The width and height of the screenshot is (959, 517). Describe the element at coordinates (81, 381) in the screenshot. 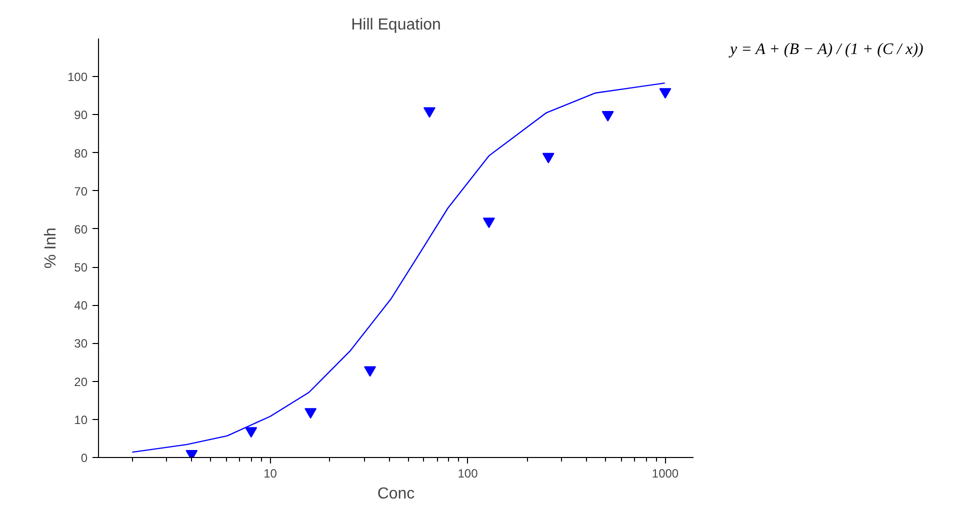

I see `y-tick-label: 20` at that location.